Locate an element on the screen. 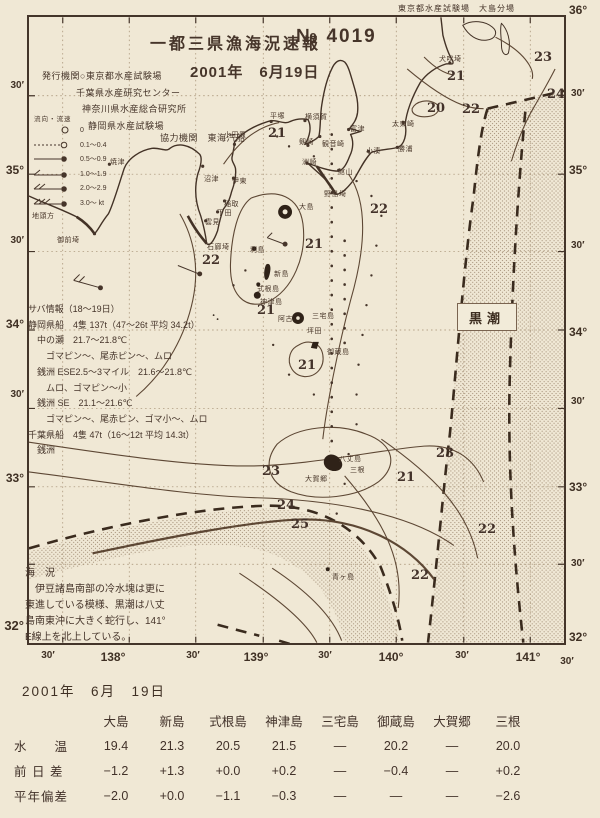 This screenshot has height=818, width=600. axis-bottom: 140° is located at coordinates (391, 657).